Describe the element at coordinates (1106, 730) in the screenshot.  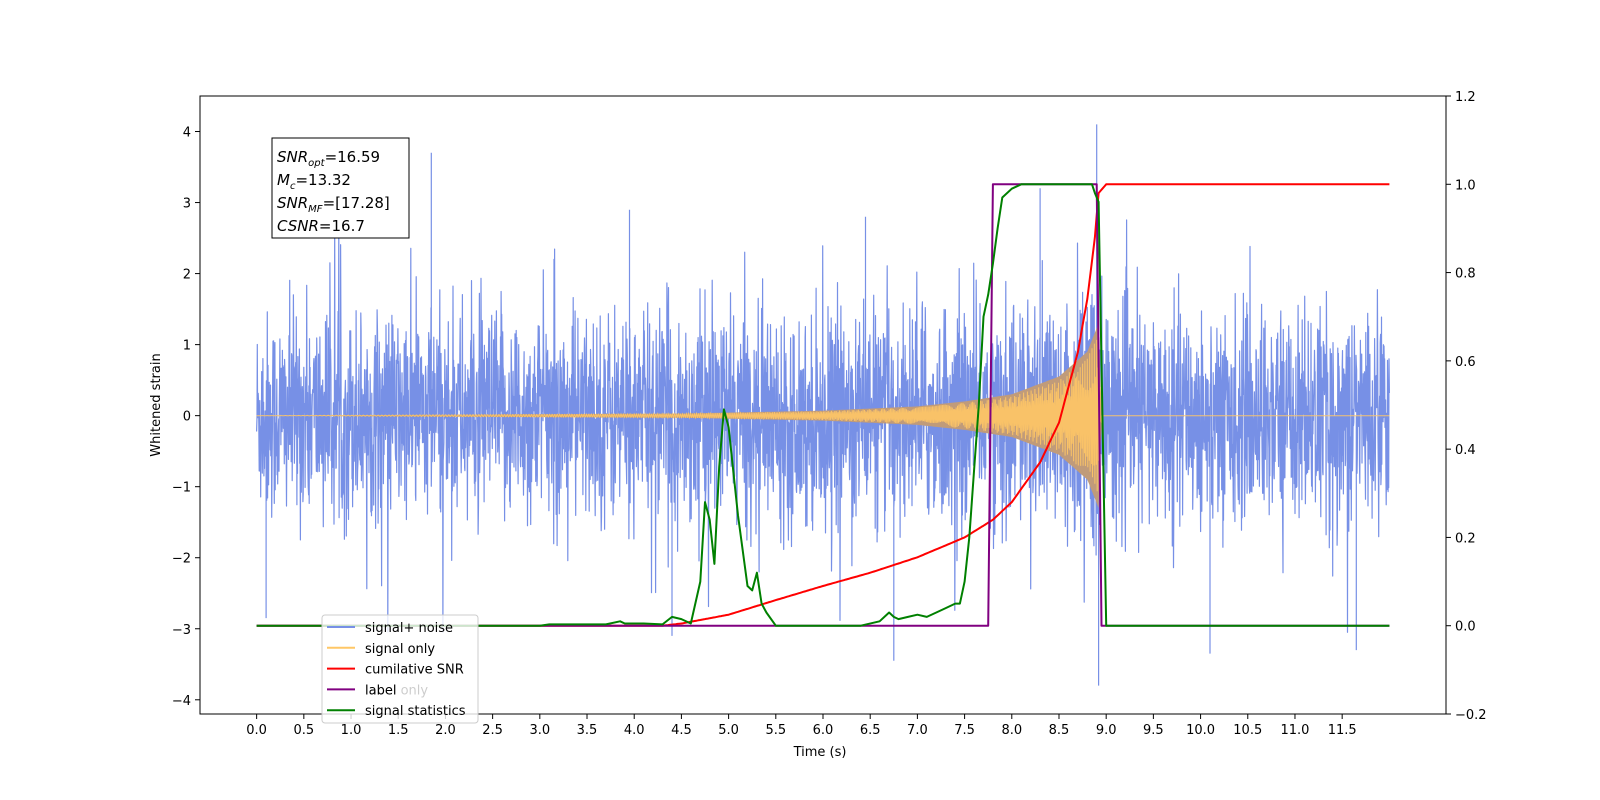
I see `x-tick-label: 9.0` at that location.